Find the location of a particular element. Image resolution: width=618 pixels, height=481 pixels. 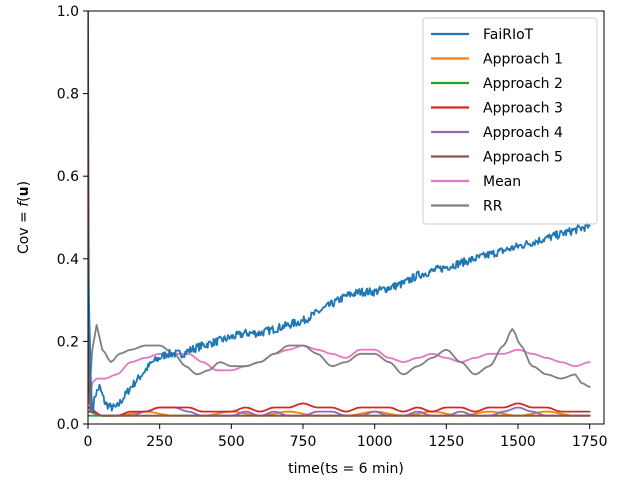

legend-item: RR is located at coordinates (467, 207).